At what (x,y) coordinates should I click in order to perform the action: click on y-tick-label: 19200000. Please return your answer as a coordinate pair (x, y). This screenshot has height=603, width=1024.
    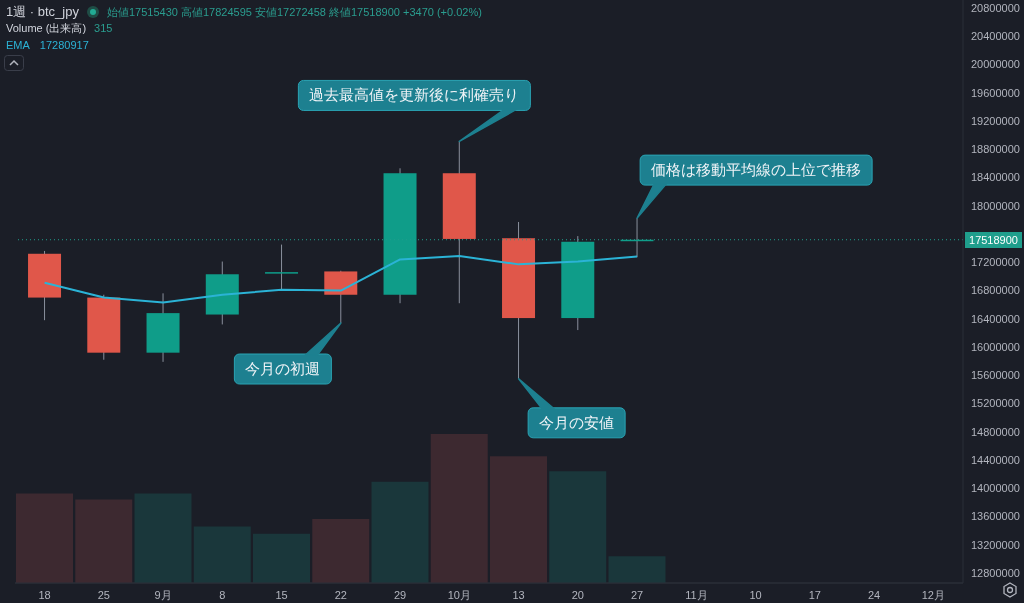
    Looking at the image, I should click on (995, 120).